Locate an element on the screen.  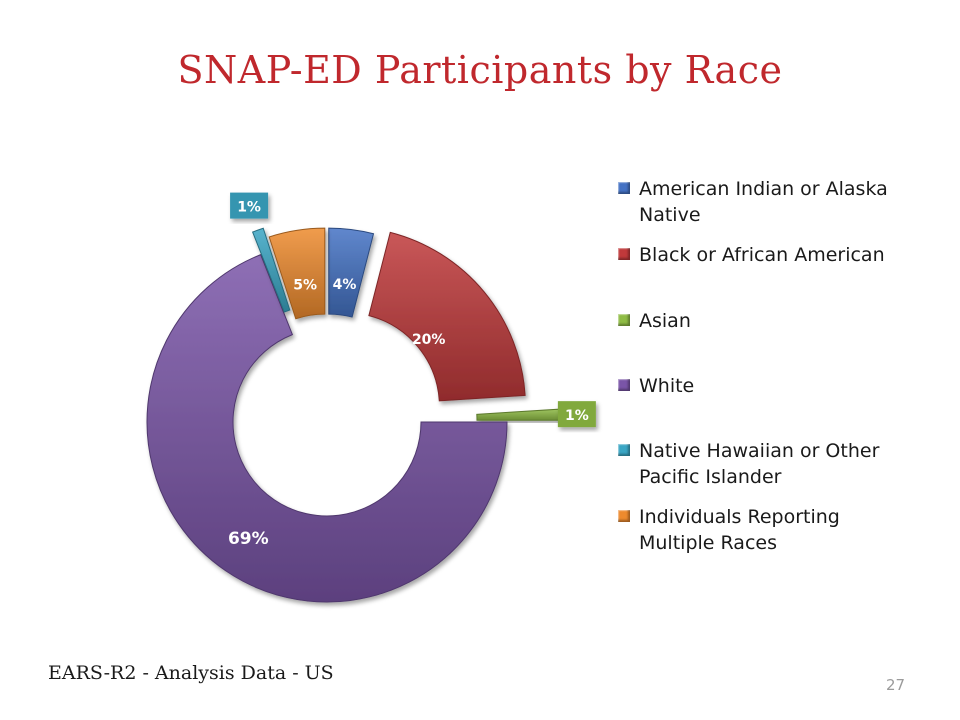
slice-black-or-african-american is located at coordinates (447, 316).